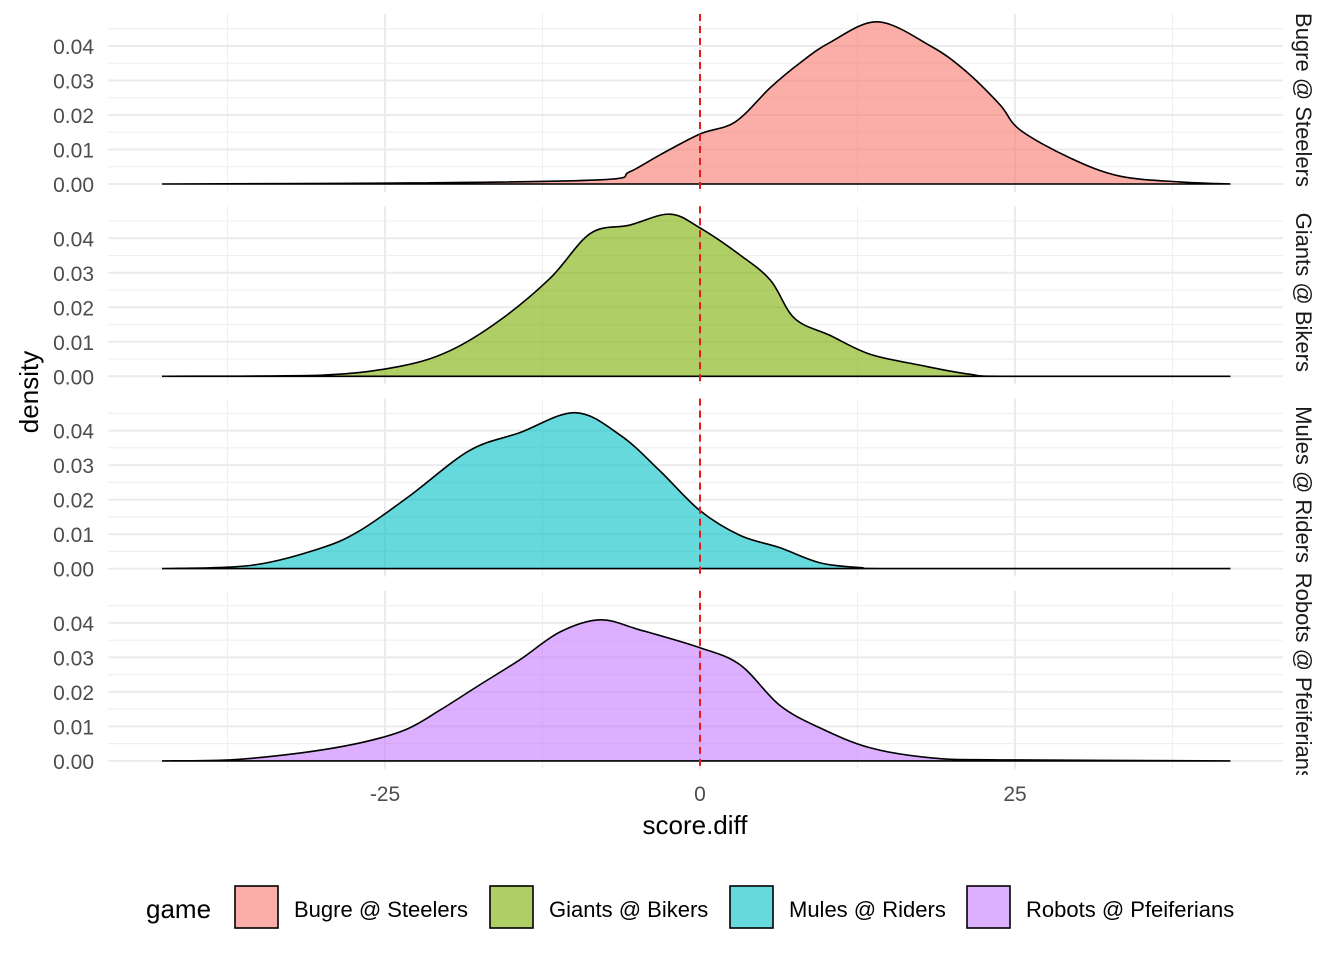 The height and width of the screenshot is (960, 1344). What do you see at coordinates (1130, 909) in the screenshot?
I see `legend-label: Robots @ Pfeiferians` at bounding box center [1130, 909].